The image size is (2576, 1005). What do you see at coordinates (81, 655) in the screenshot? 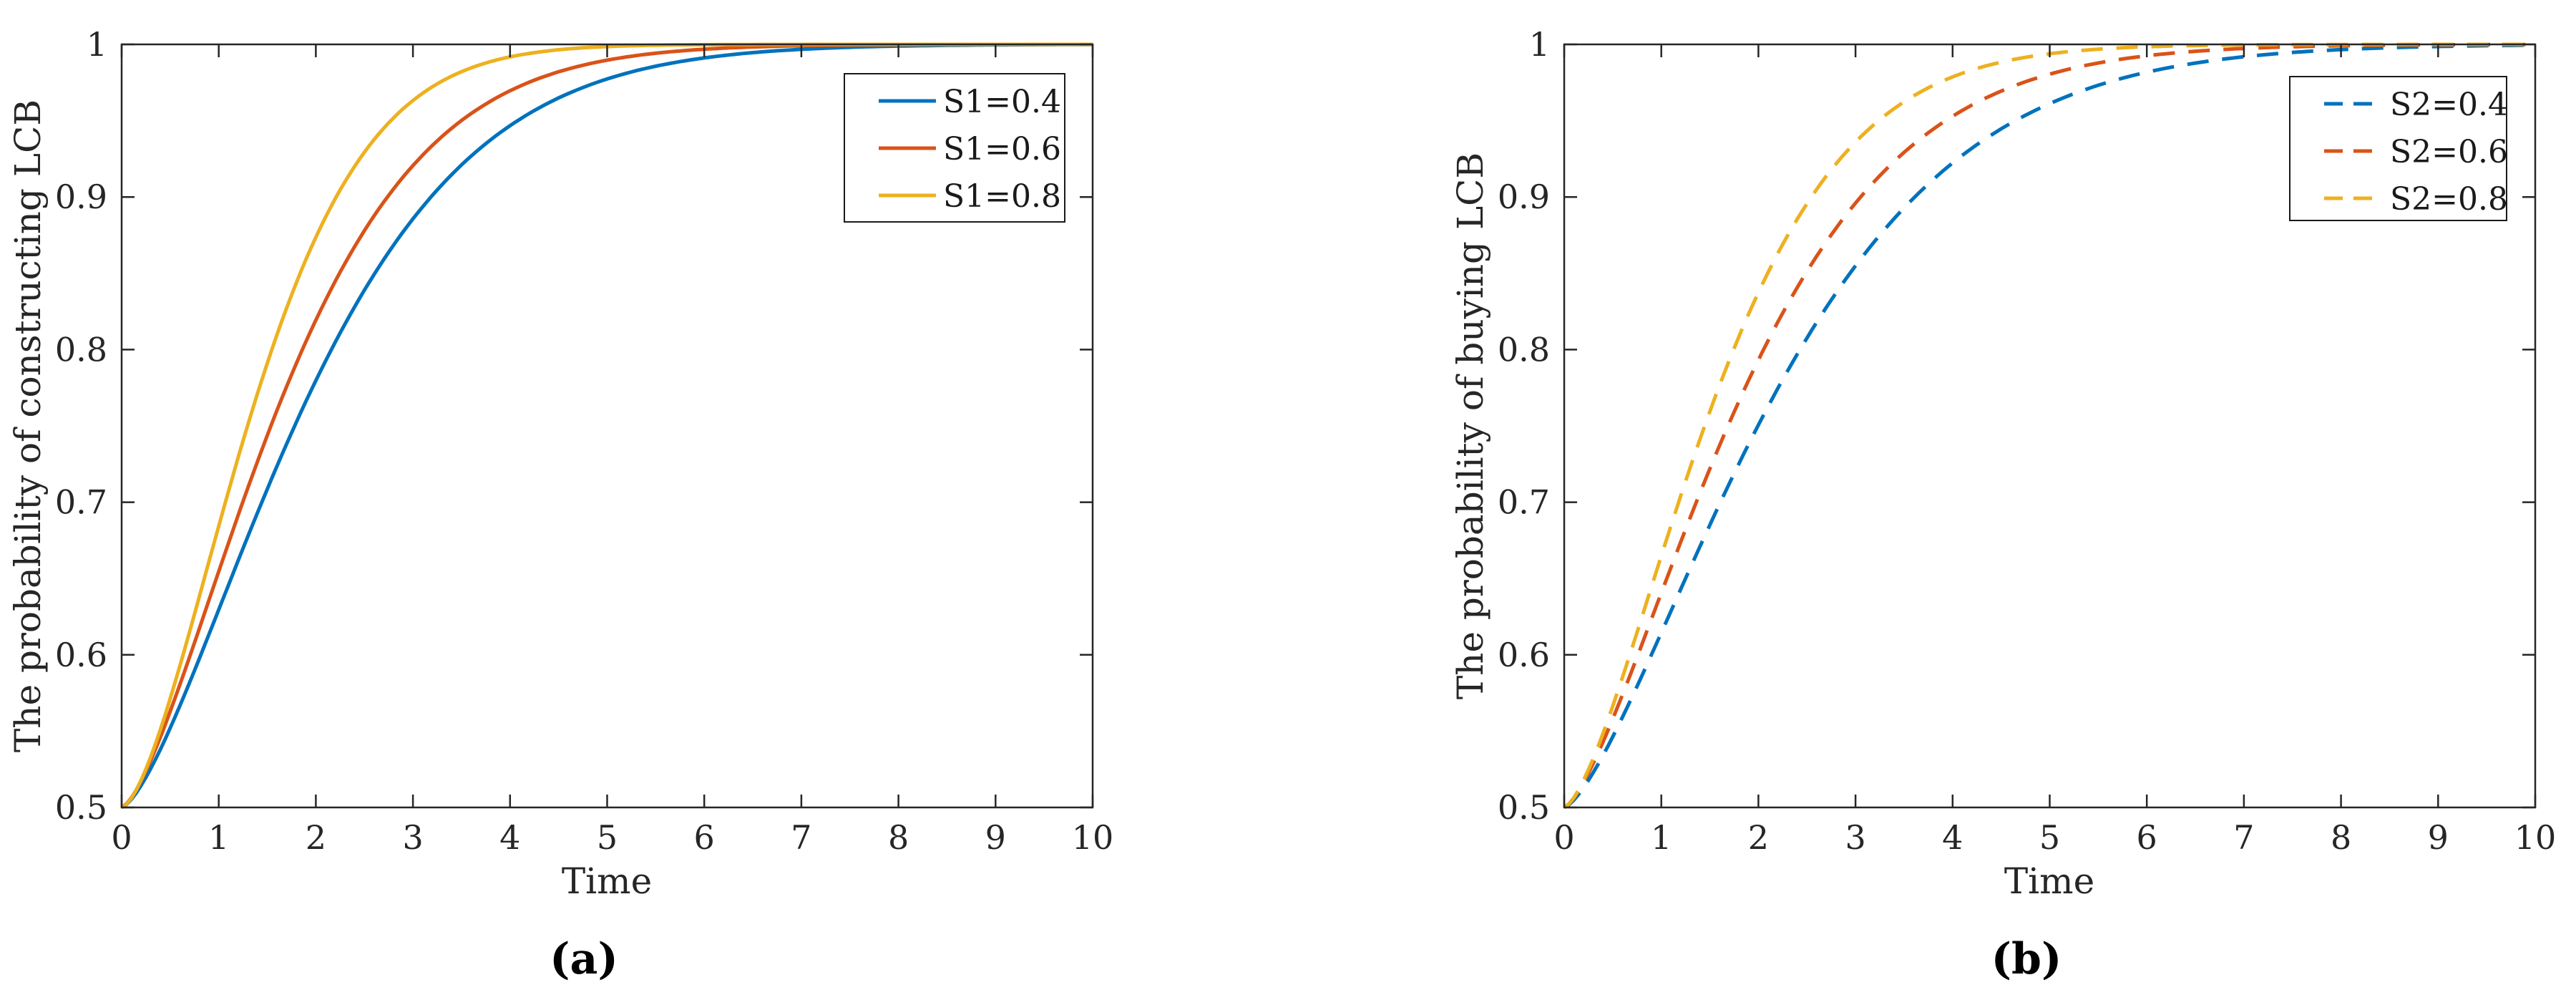
I see `y-tick-label-a: 0.6` at bounding box center [81, 655].